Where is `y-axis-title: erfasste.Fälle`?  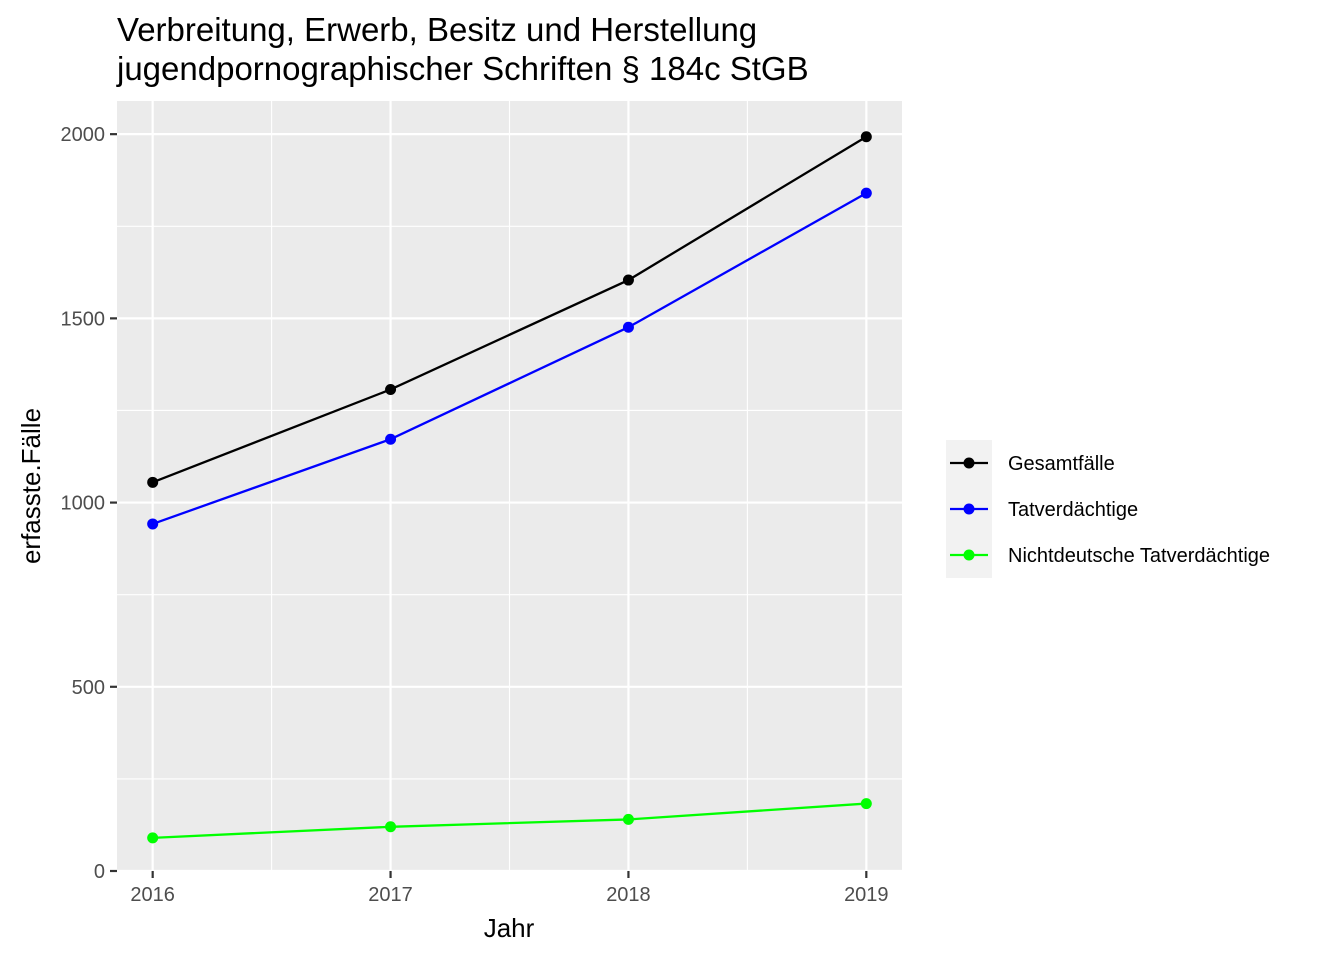
y-axis-title: erfasste.Fälle is located at coordinates (31, 486).